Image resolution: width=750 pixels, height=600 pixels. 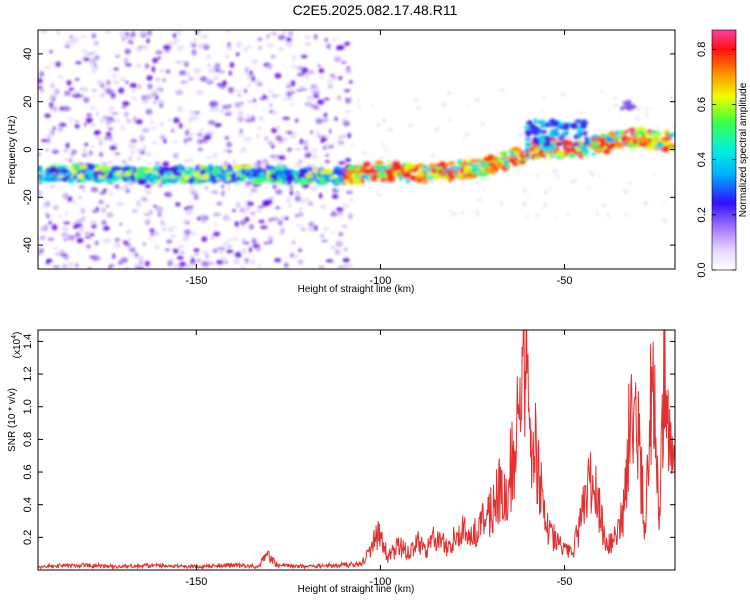 What do you see at coordinates (196, 281) in the screenshot?
I see `spectrogram-x-tick-label: -150` at bounding box center [196, 281].